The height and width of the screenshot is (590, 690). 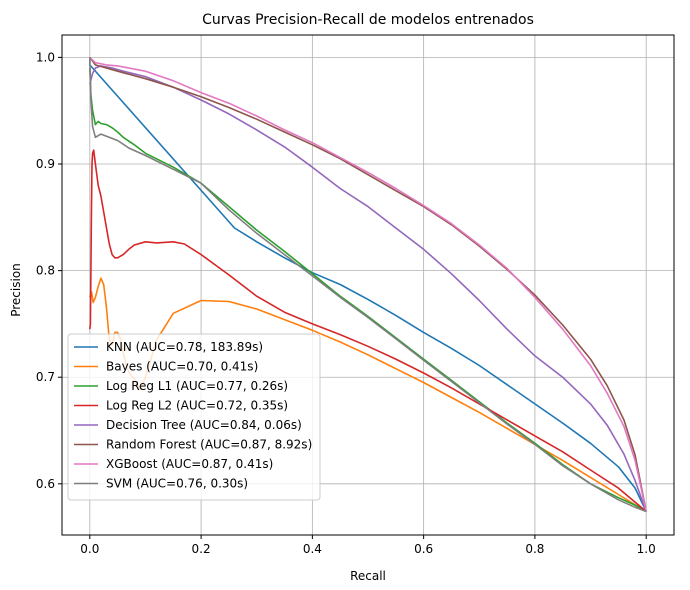 What do you see at coordinates (16, 290) in the screenshot?
I see `y-axis-label: Precision` at bounding box center [16, 290].